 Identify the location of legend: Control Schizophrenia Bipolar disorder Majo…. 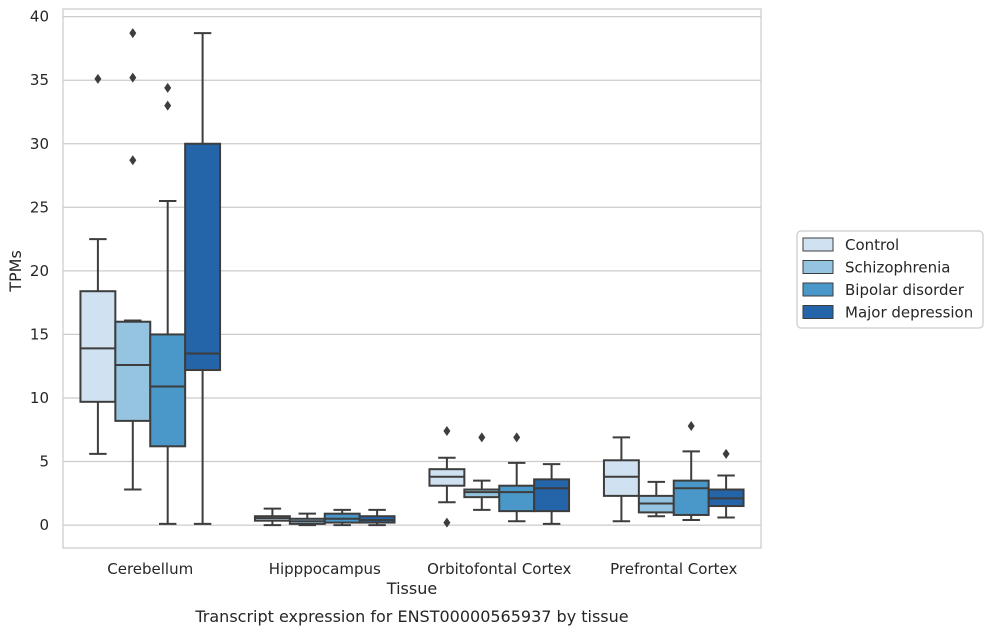
(890, 279).